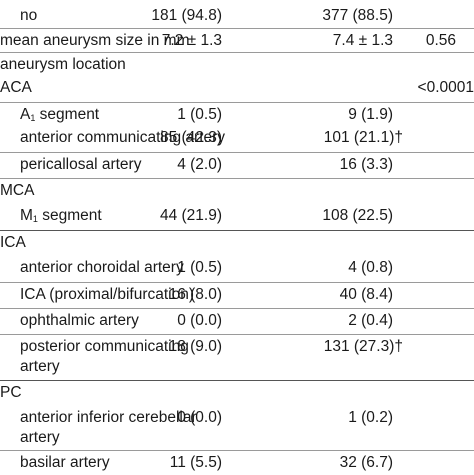 This screenshot has width=474, height=475. Describe the element at coordinates (237, 216) in the screenshot. I see `table-row: M1 segment 44 (21.9) 108 (22.5)` at that location.